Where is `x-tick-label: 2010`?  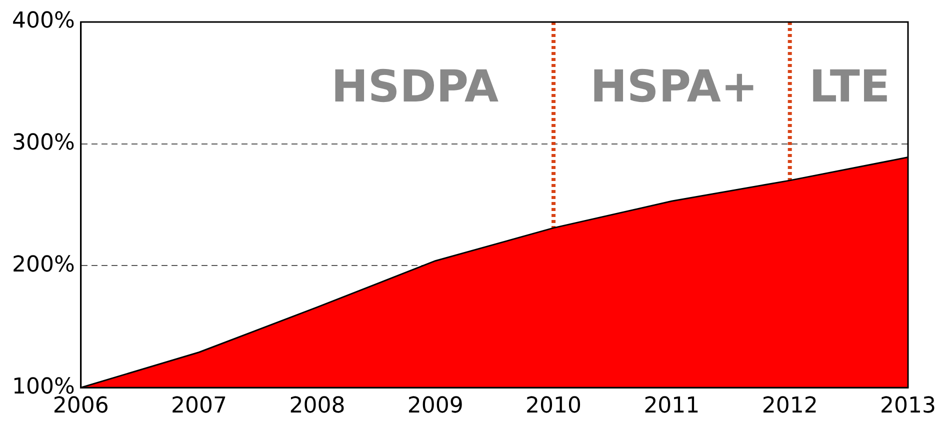
x-tick-label: 2010 is located at coordinates (554, 406).